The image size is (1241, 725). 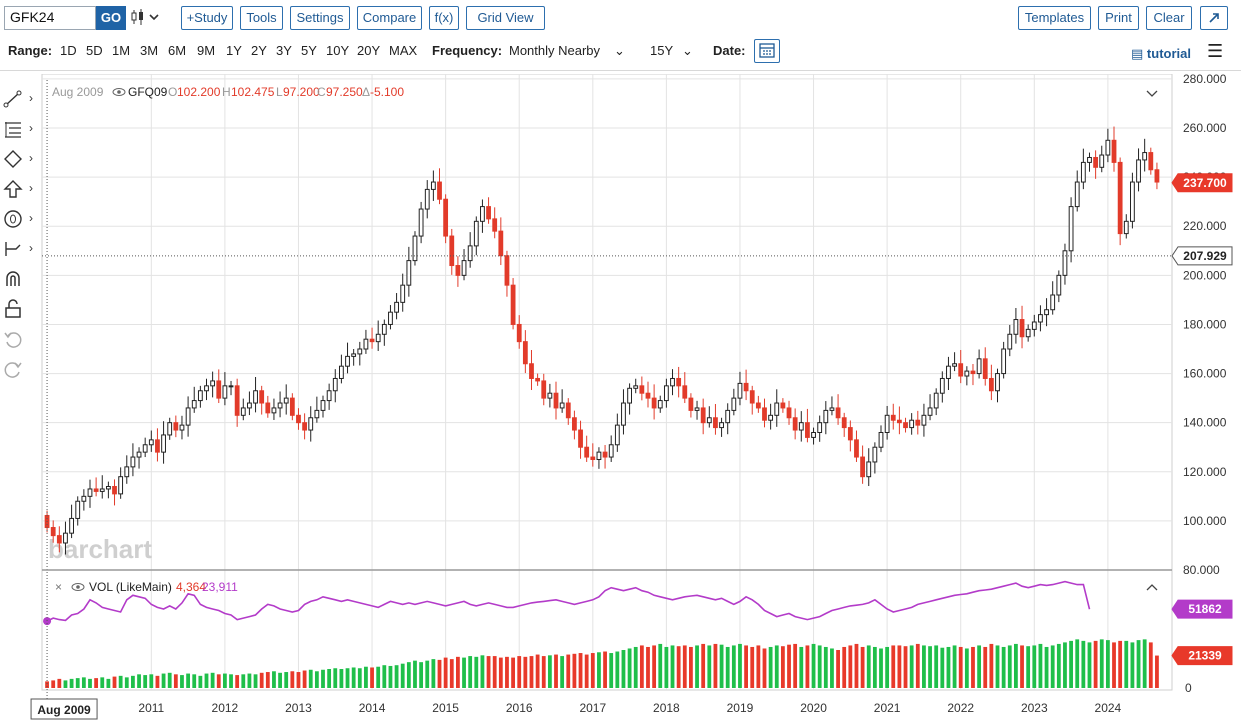 I want to click on period-chevron-down-icon: ⌄, so click(x=687, y=50).